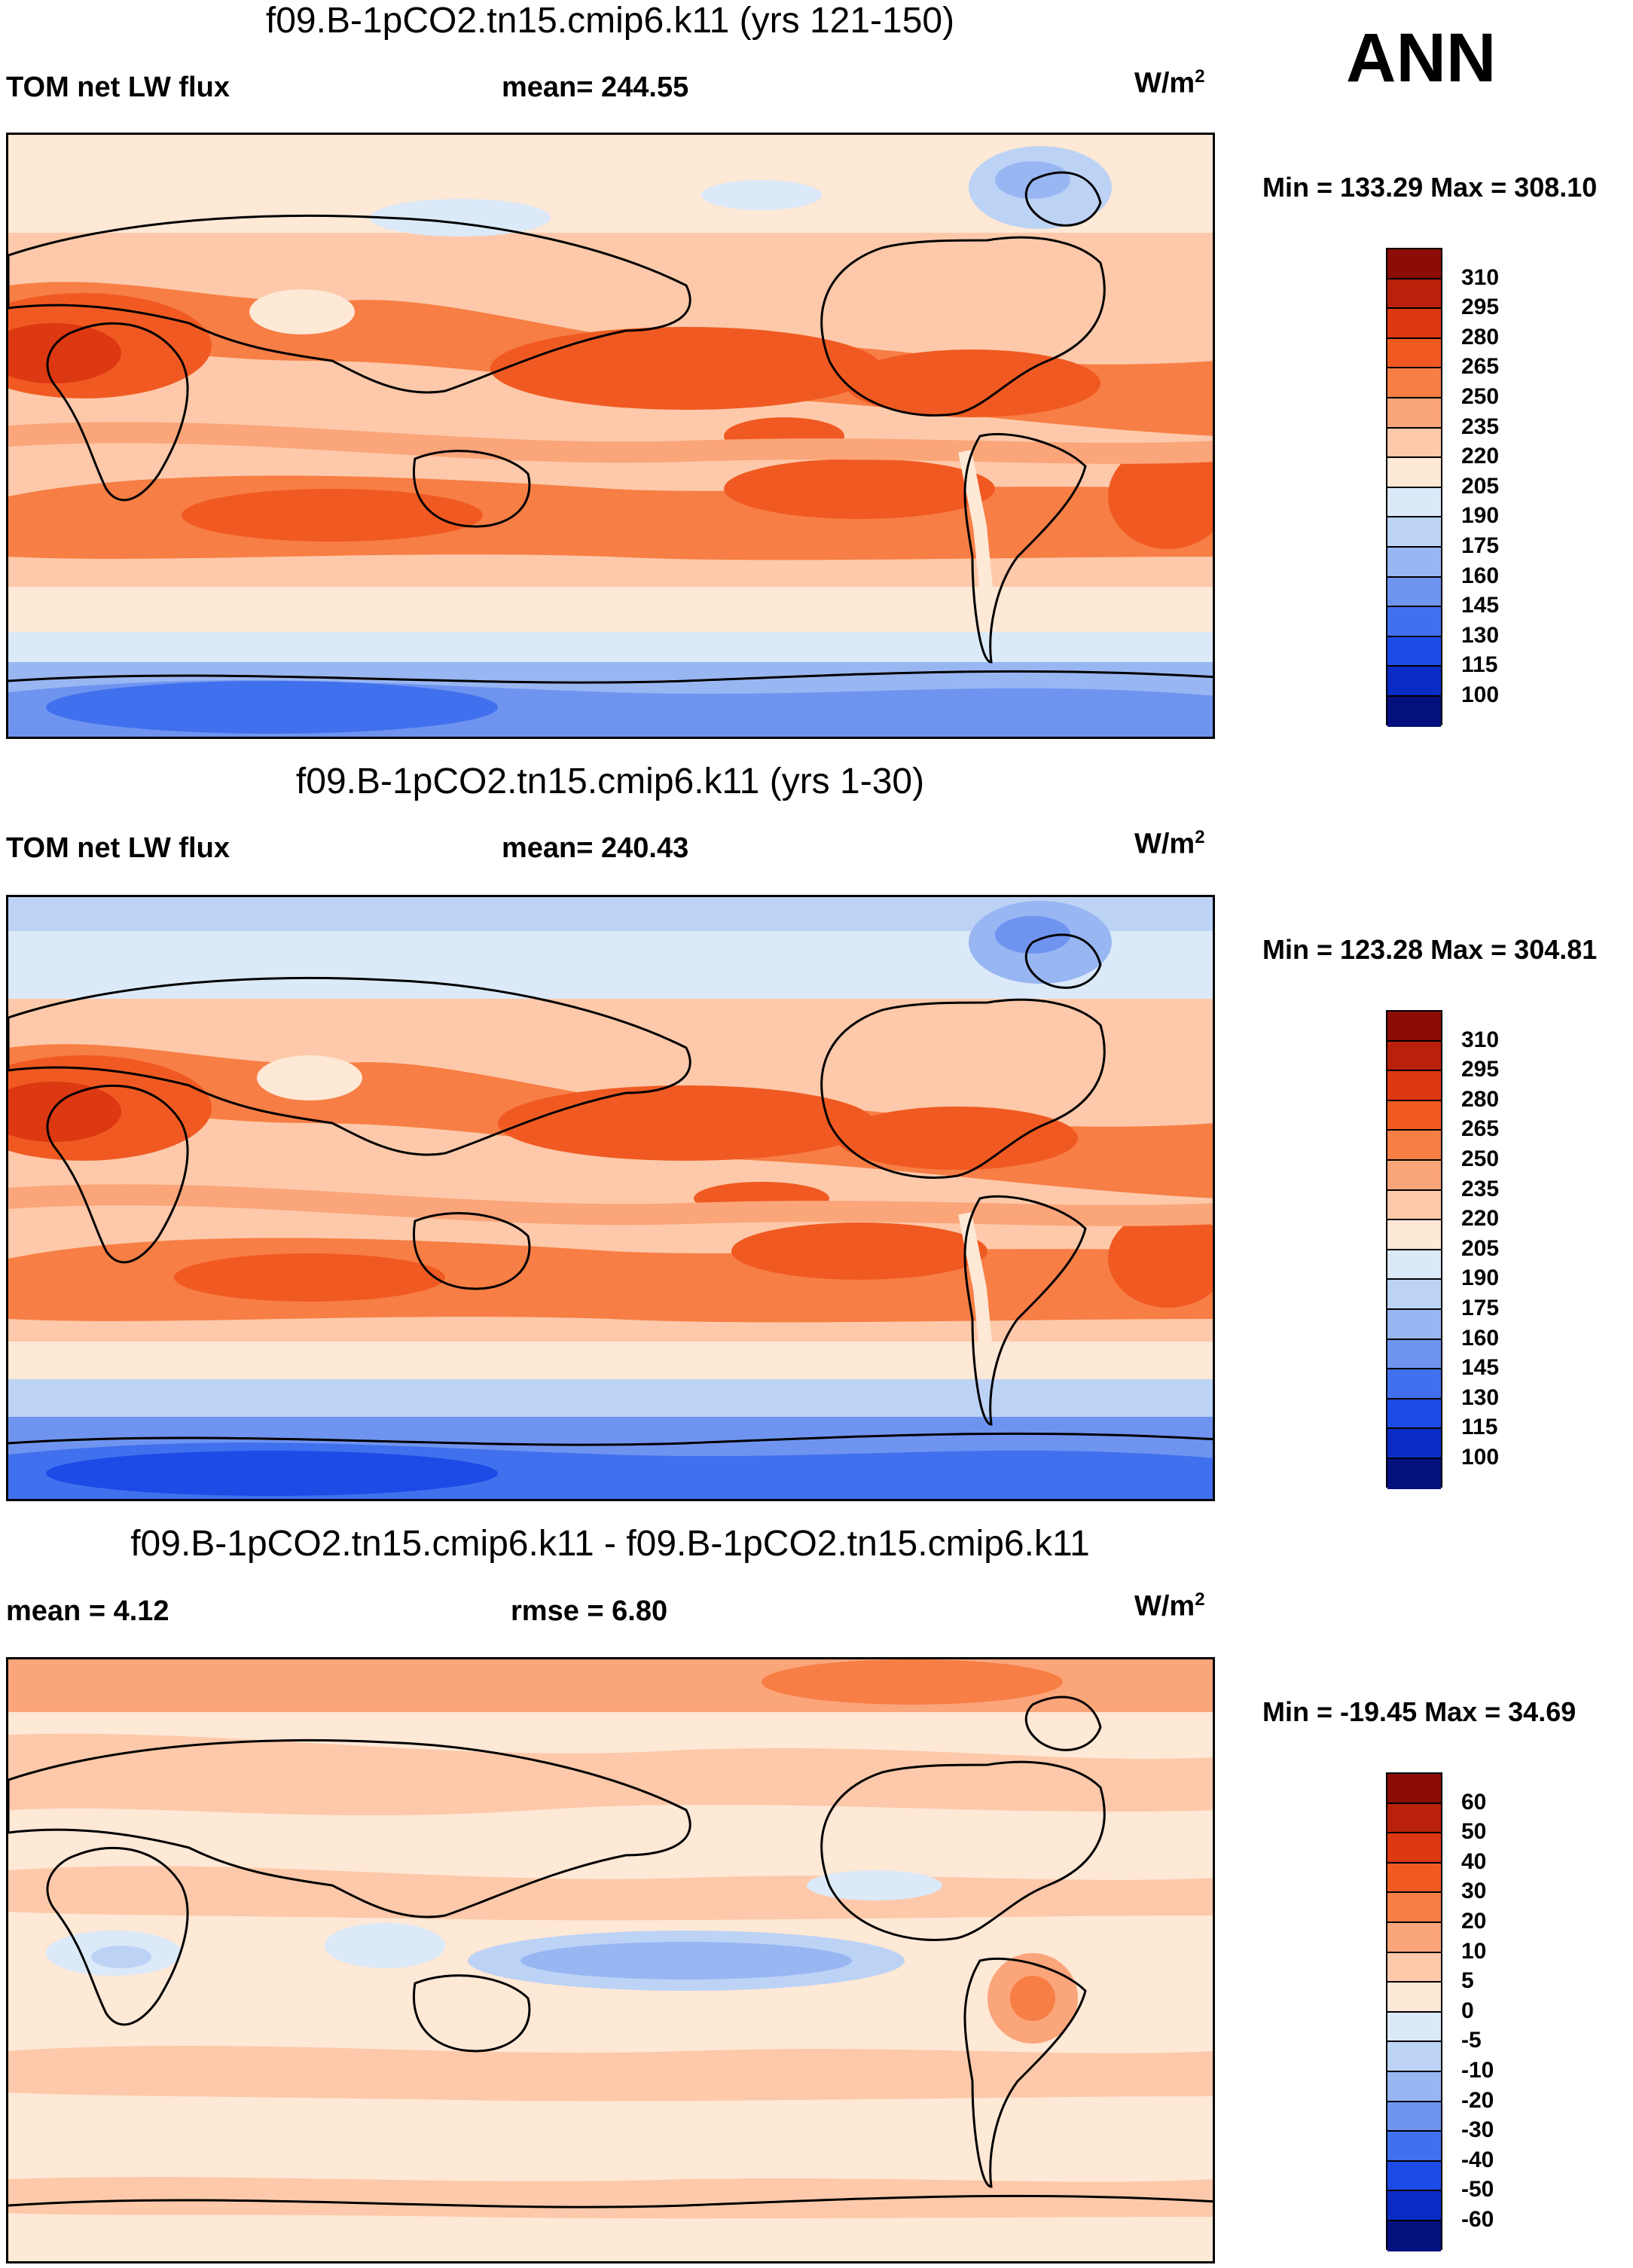  I want to click on colorbar-label: 10, so click(1474, 1951).